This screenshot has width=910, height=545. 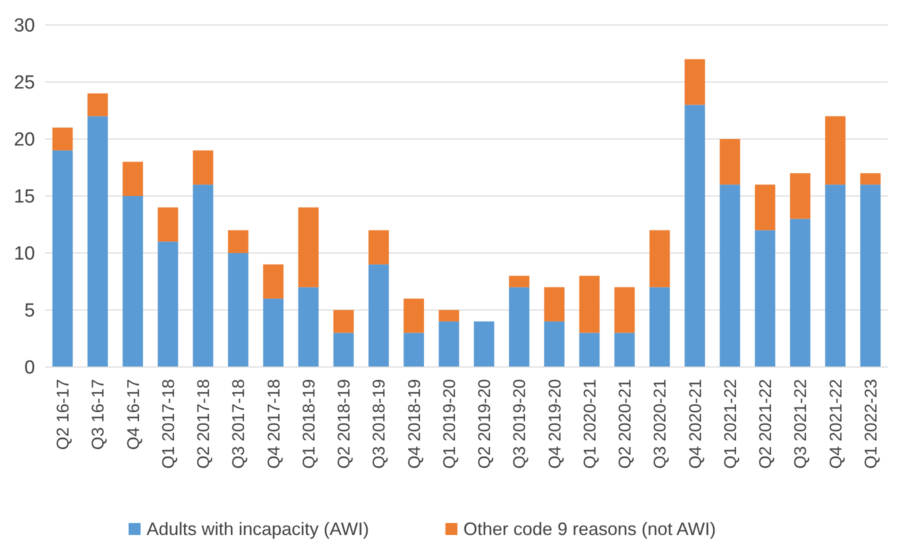 What do you see at coordinates (274, 424) in the screenshot?
I see `x-tick-label: Q4 2017-18` at bounding box center [274, 424].